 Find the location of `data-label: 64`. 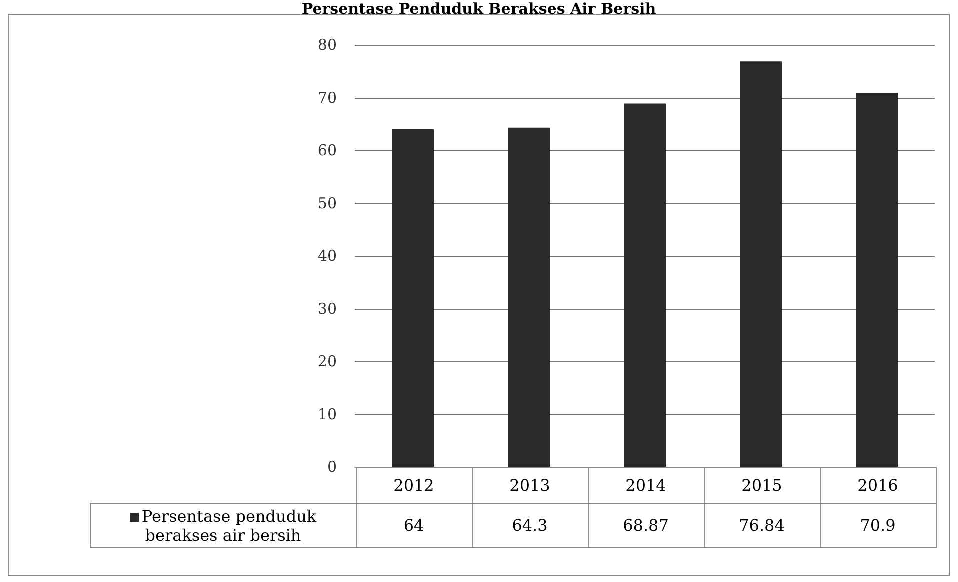

data-label: 64 is located at coordinates (414, 526).